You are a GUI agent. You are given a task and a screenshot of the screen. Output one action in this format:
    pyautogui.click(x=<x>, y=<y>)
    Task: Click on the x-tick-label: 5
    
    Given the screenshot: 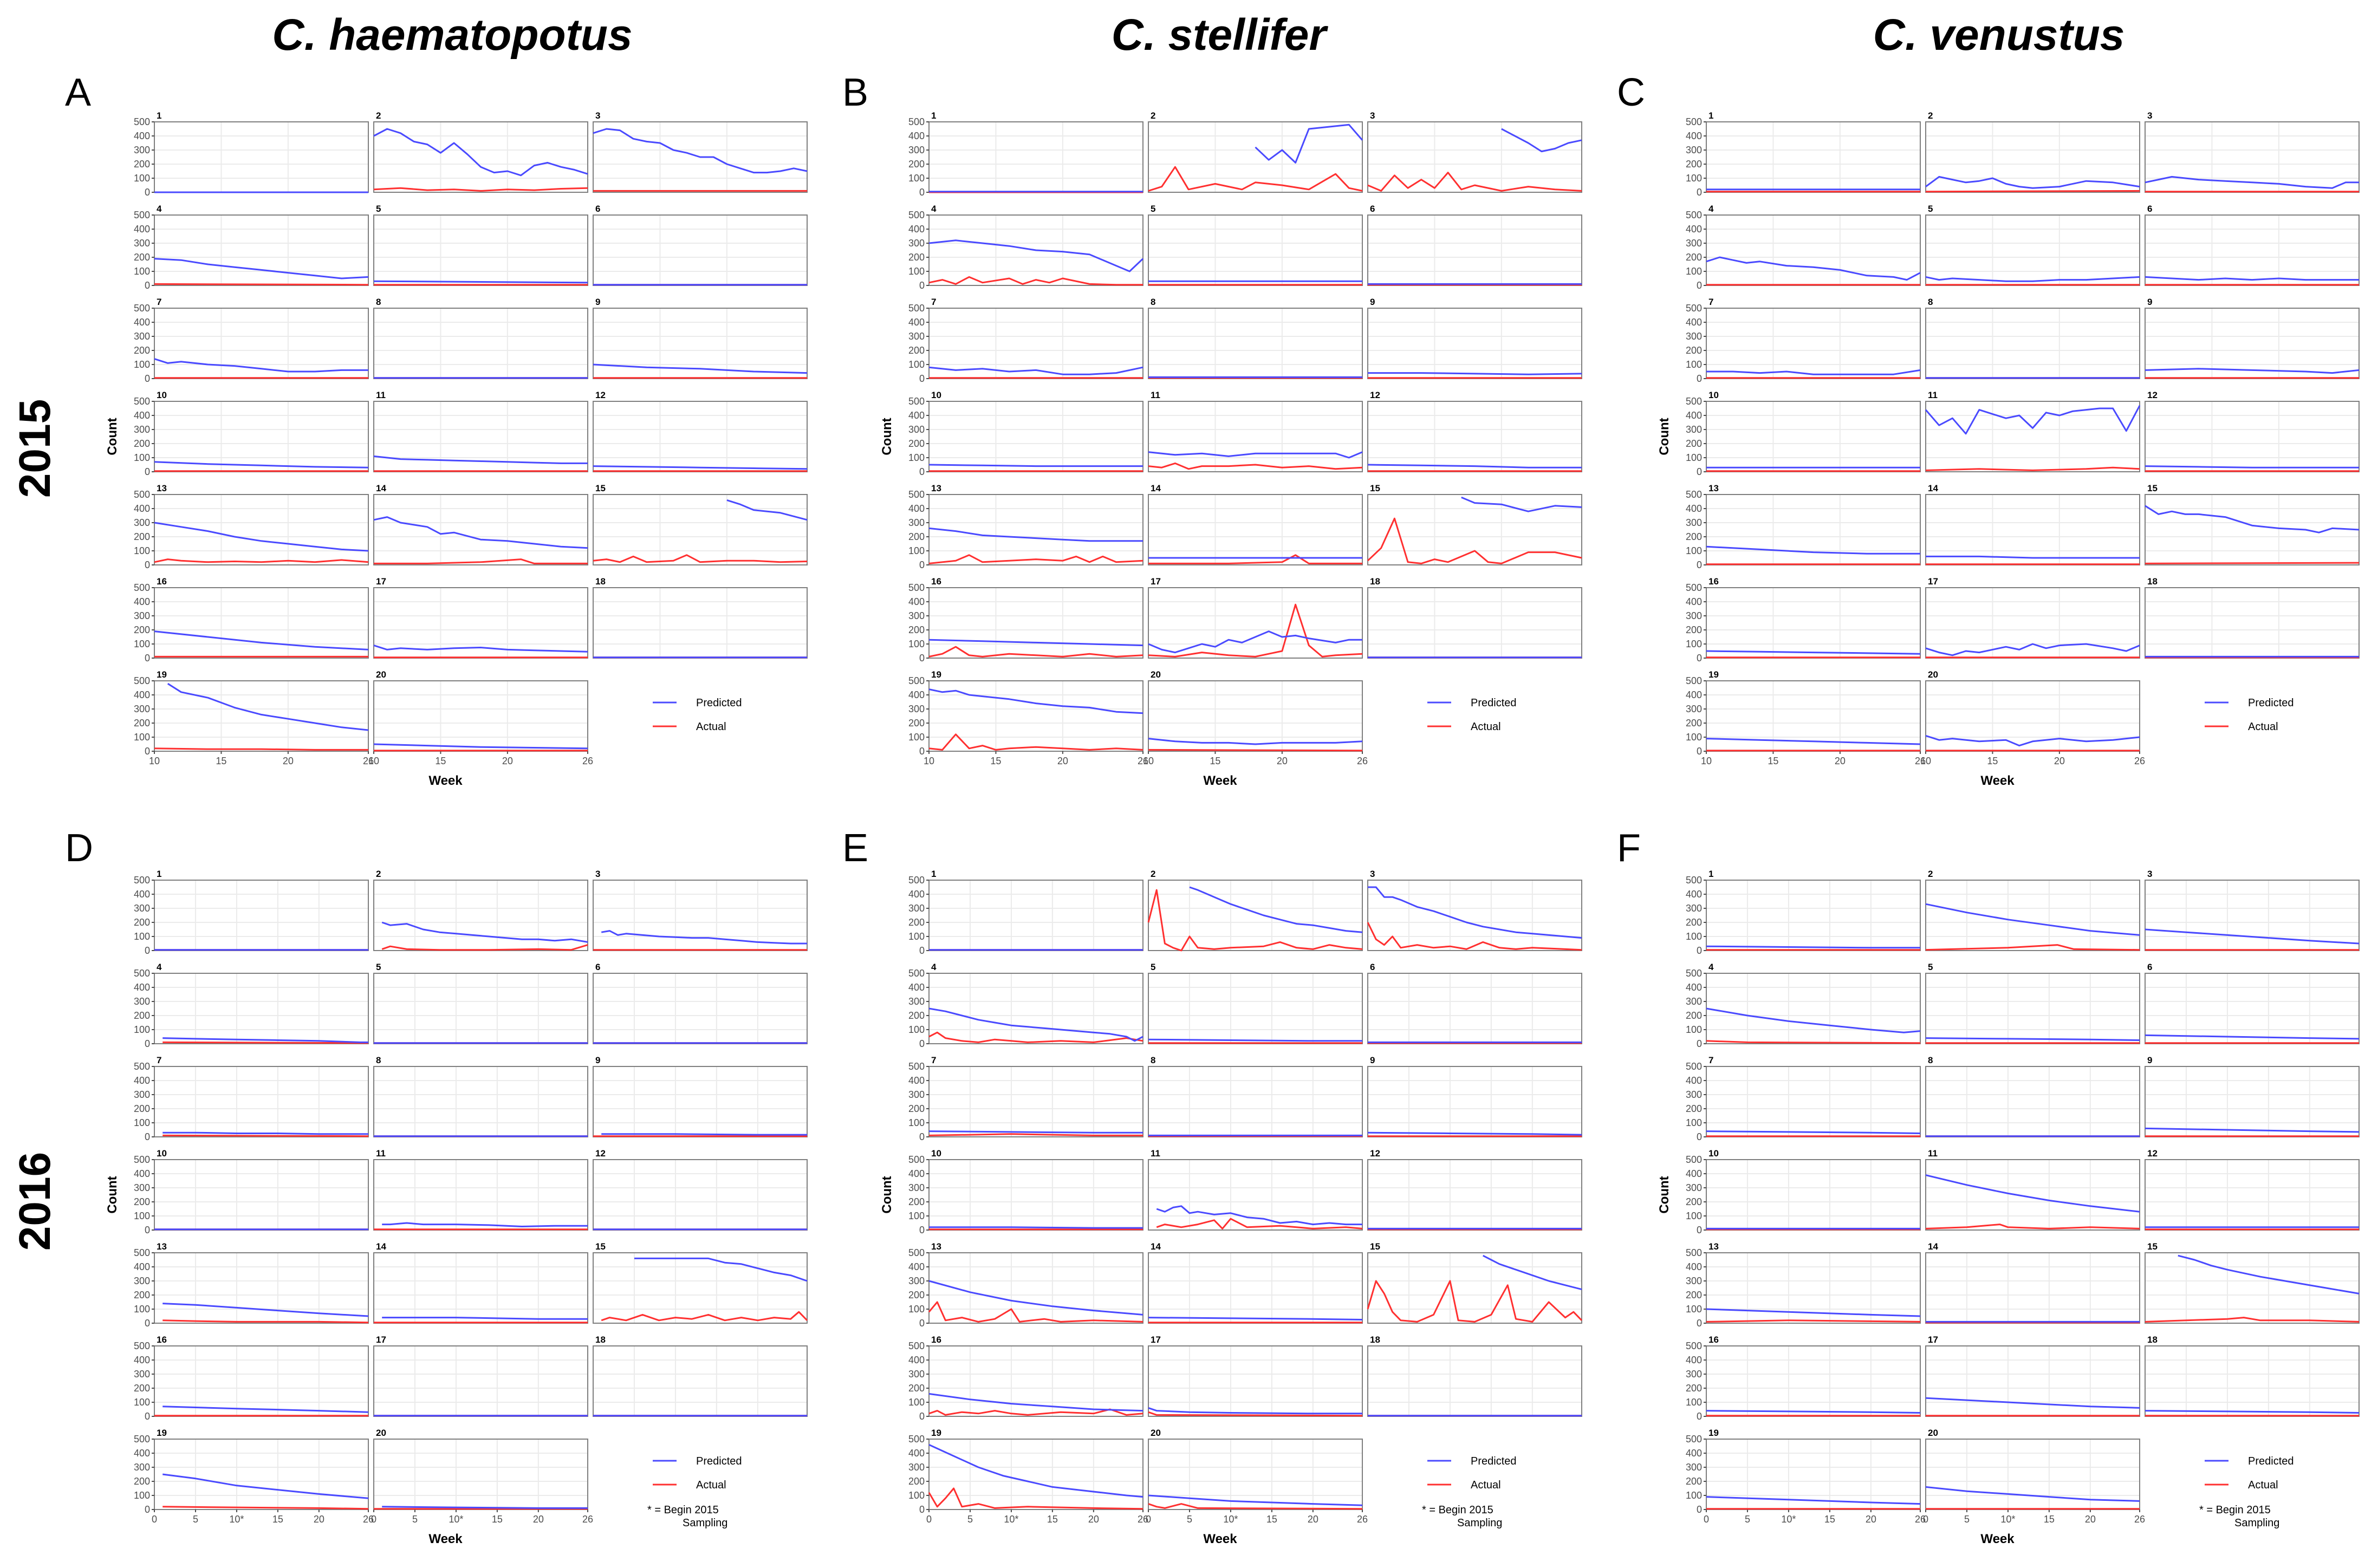 What is the action you would take?
    pyautogui.click(x=1747, y=1520)
    